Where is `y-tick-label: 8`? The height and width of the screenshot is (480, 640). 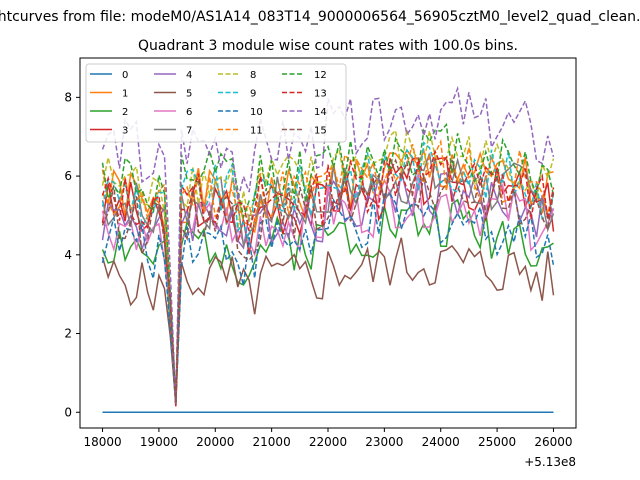
y-tick-label: 8 is located at coordinates (68, 97).